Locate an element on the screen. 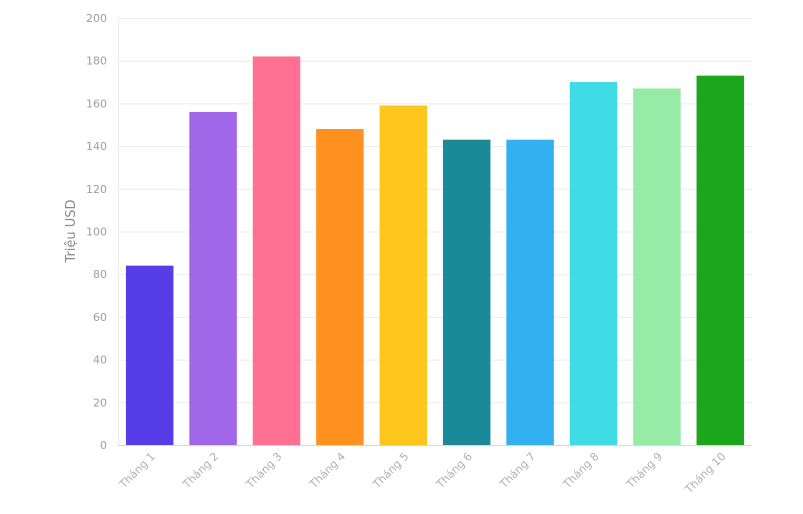 The height and width of the screenshot is (514, 803). y-axis-title: Triệu USD is located at coordinates (71, 231).